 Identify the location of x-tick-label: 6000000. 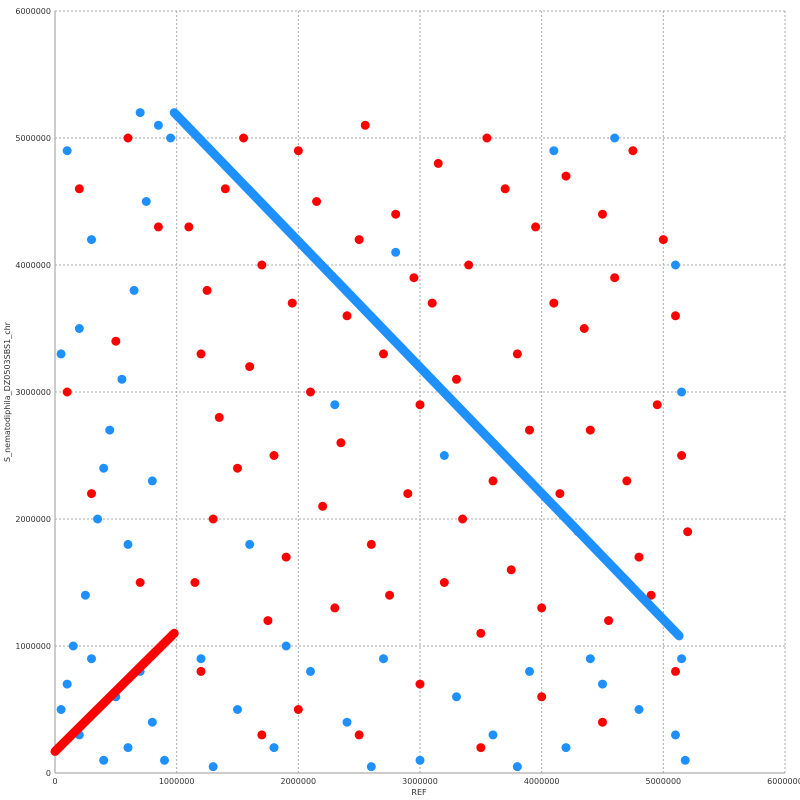
(783, 781).